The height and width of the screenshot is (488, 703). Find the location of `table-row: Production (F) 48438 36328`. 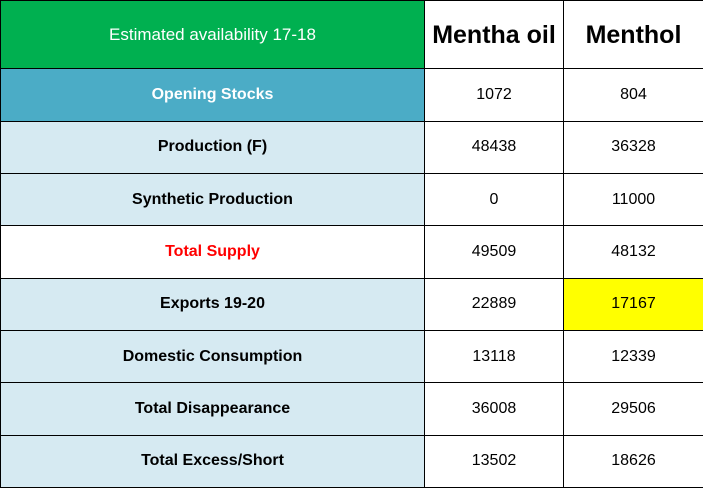

table-row: Production (F) 48438 36328 is located at coordinates (351, 147).